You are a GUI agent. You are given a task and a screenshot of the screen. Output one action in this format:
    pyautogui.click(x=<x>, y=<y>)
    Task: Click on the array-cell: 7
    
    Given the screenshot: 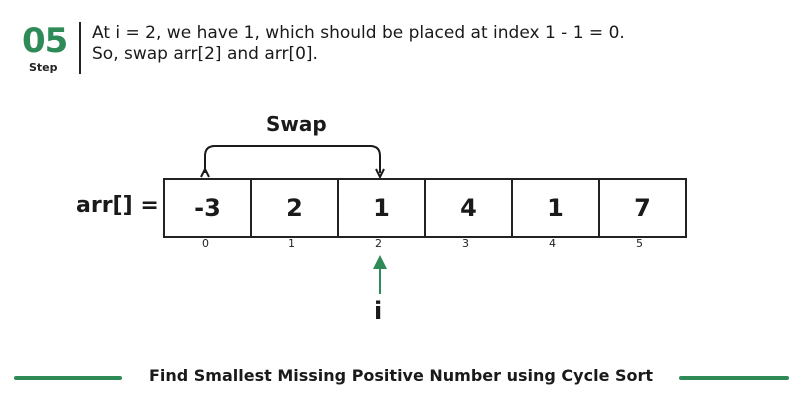 What is the action you would take?
    pyautogui.click(x=642, y=208)
    